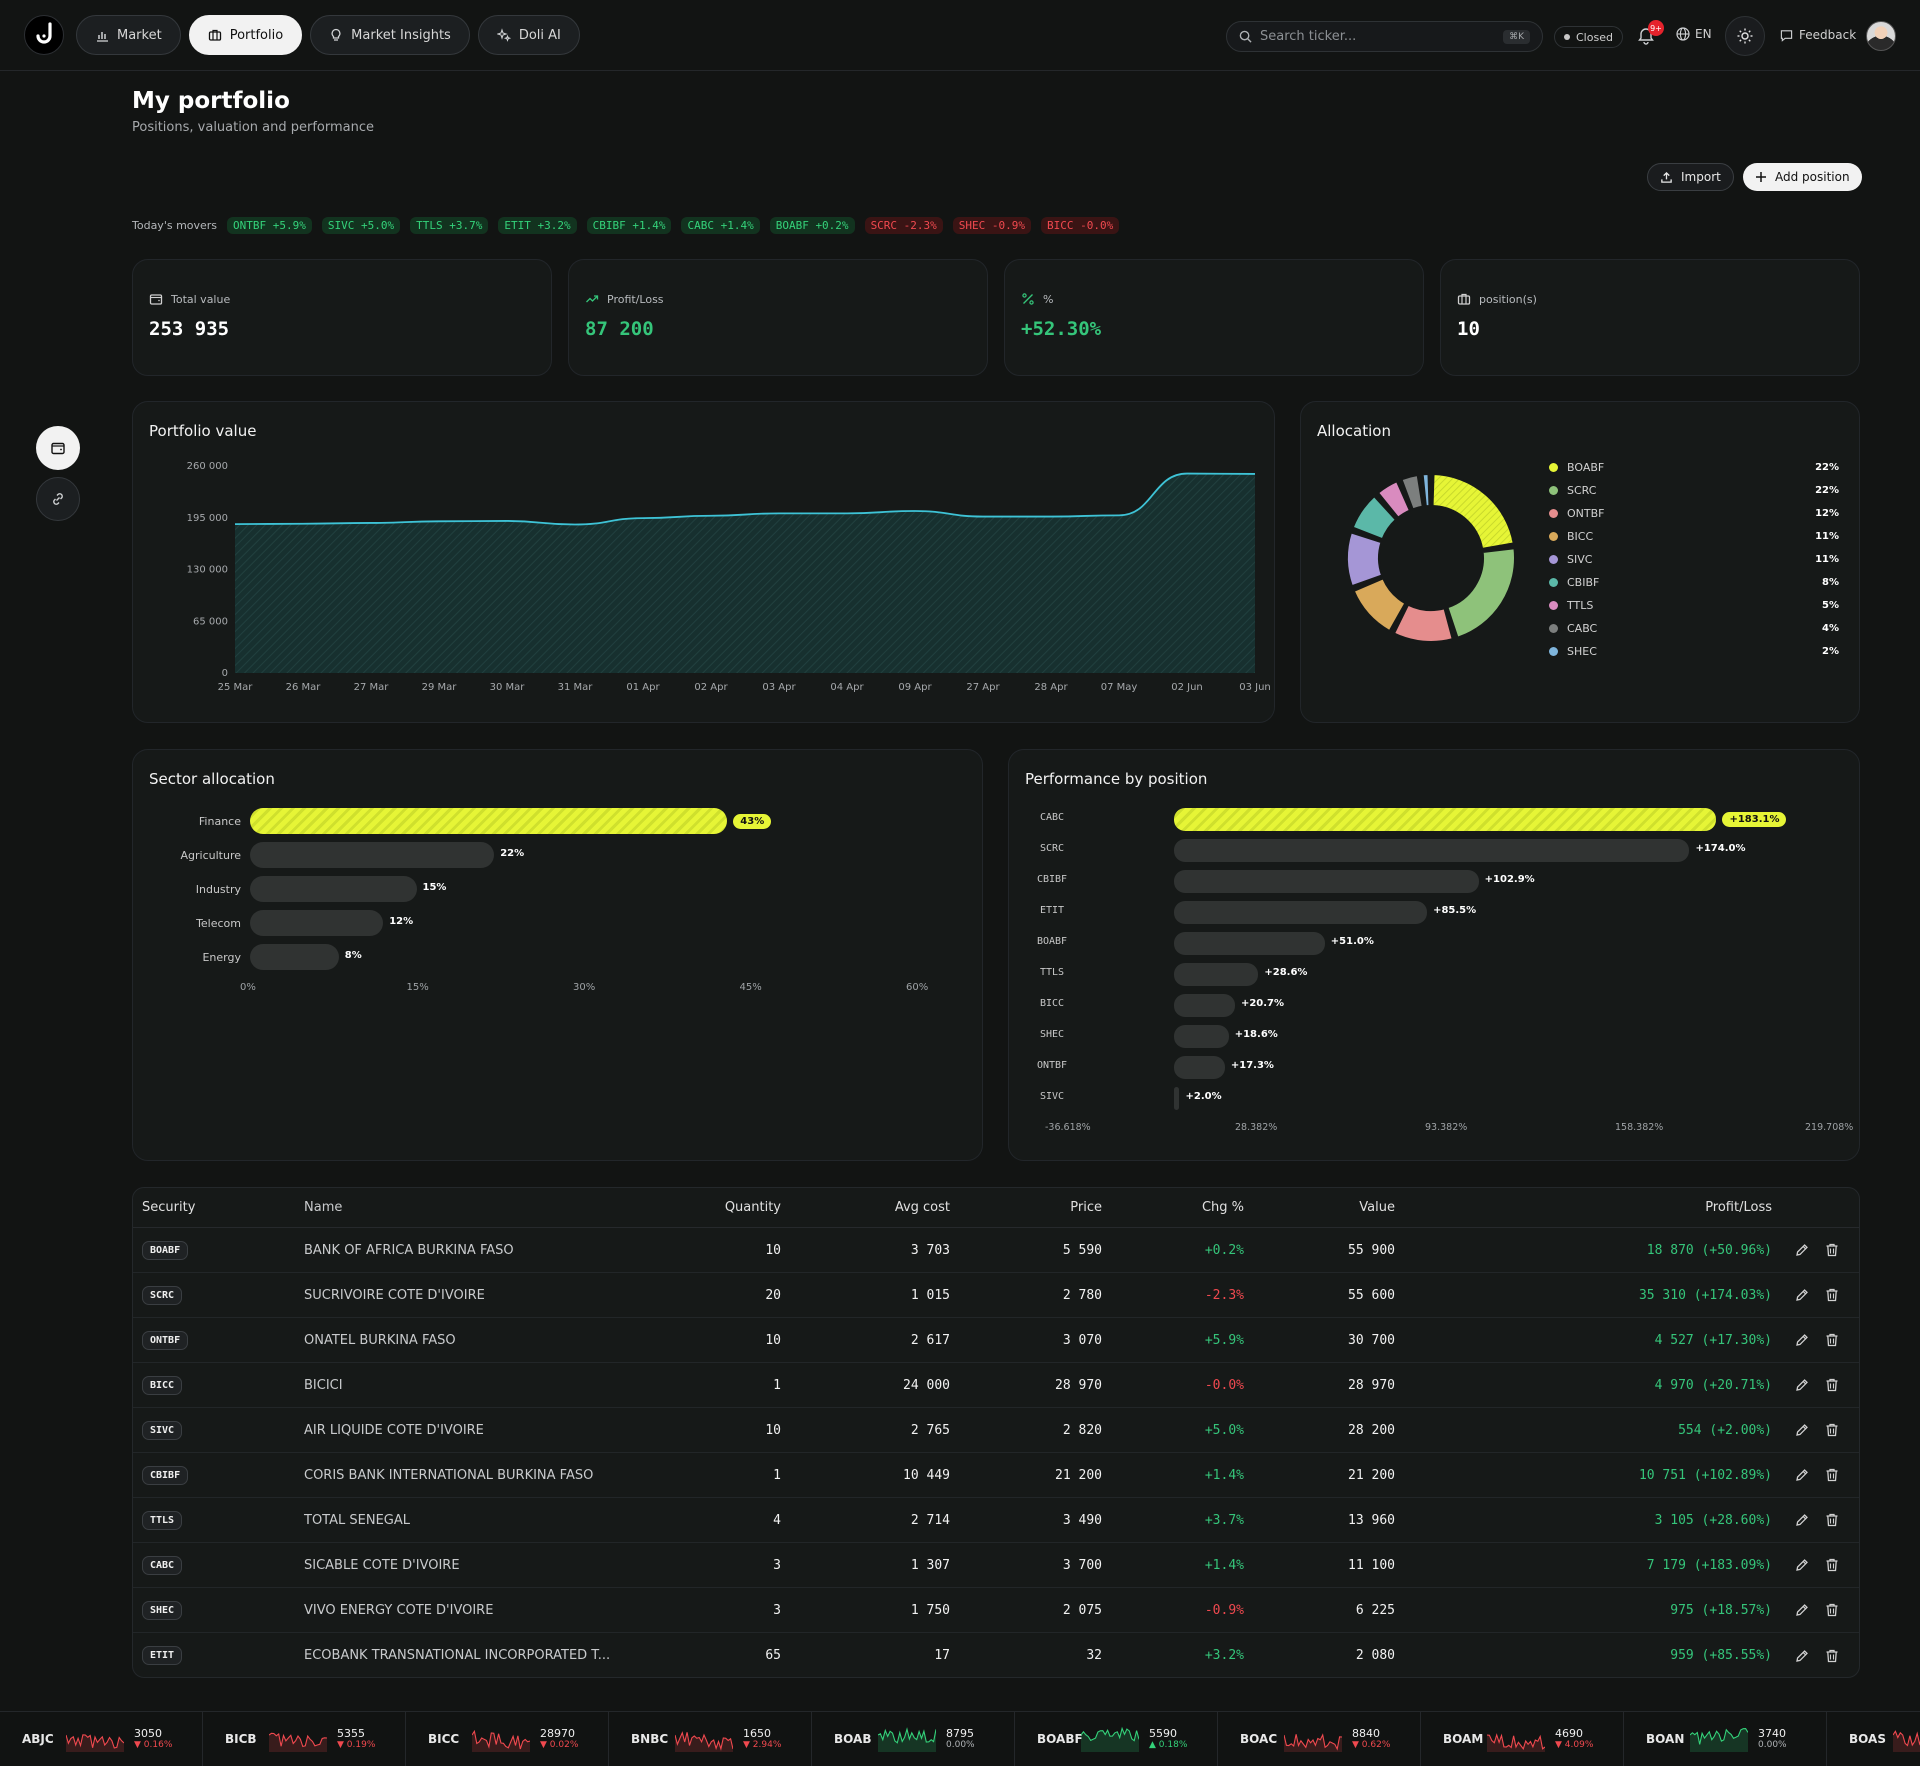  Describe the element at coordinates (507, 1739) in the screenshot. I see `tape-item: BICC 28970 ▼ 0.02%` at that location.